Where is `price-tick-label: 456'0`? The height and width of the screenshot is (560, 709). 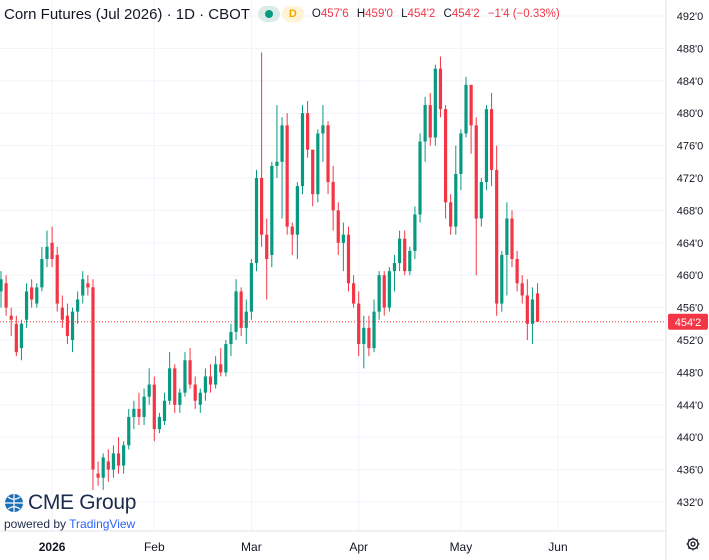
price-tick-label: 456'0 is located at coordinates (690, 309).